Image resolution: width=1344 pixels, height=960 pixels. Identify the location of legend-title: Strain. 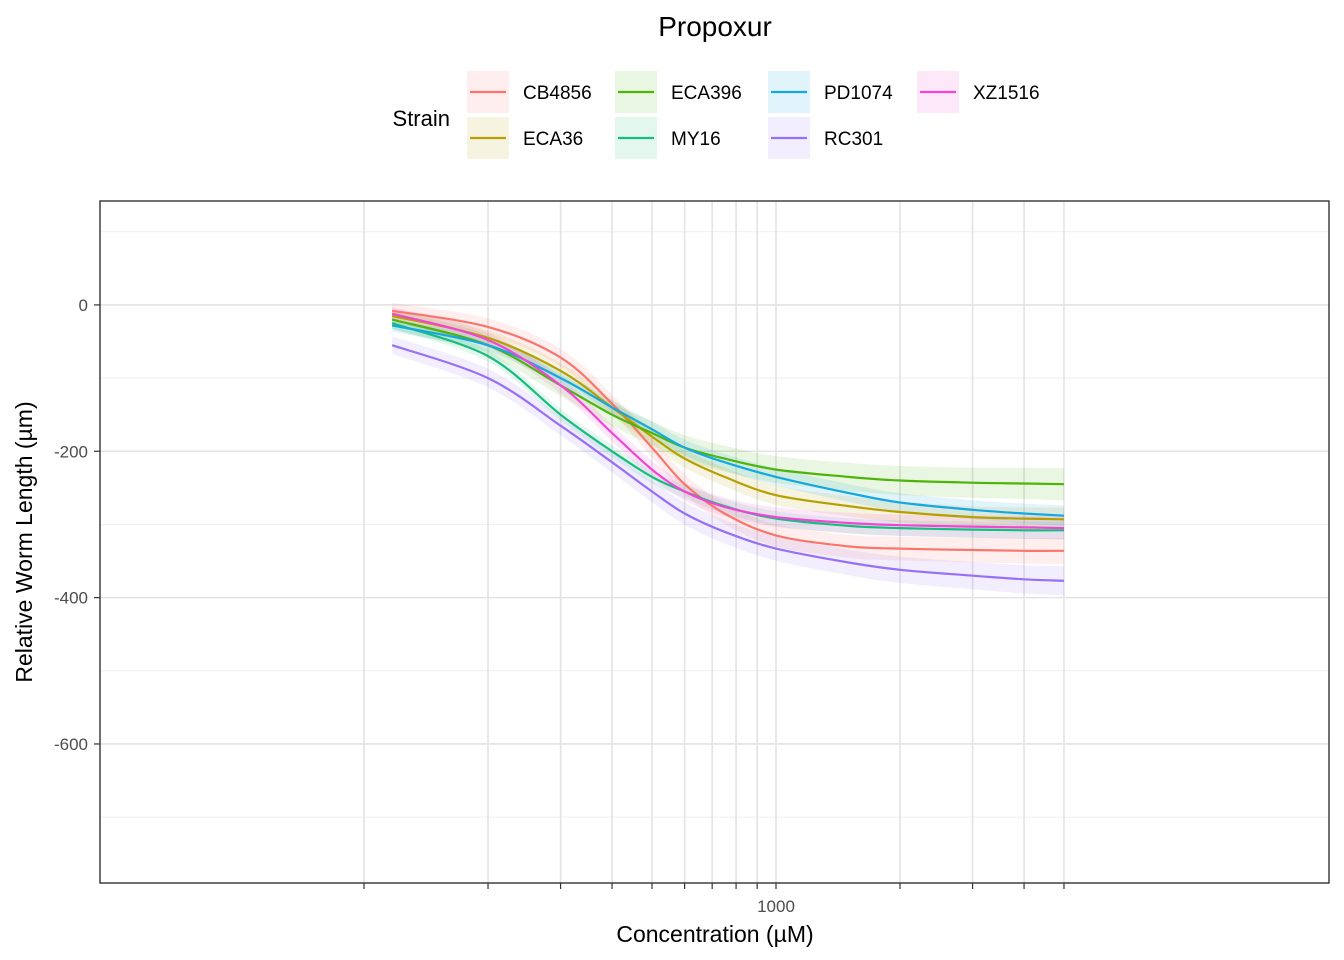
(421, 118).